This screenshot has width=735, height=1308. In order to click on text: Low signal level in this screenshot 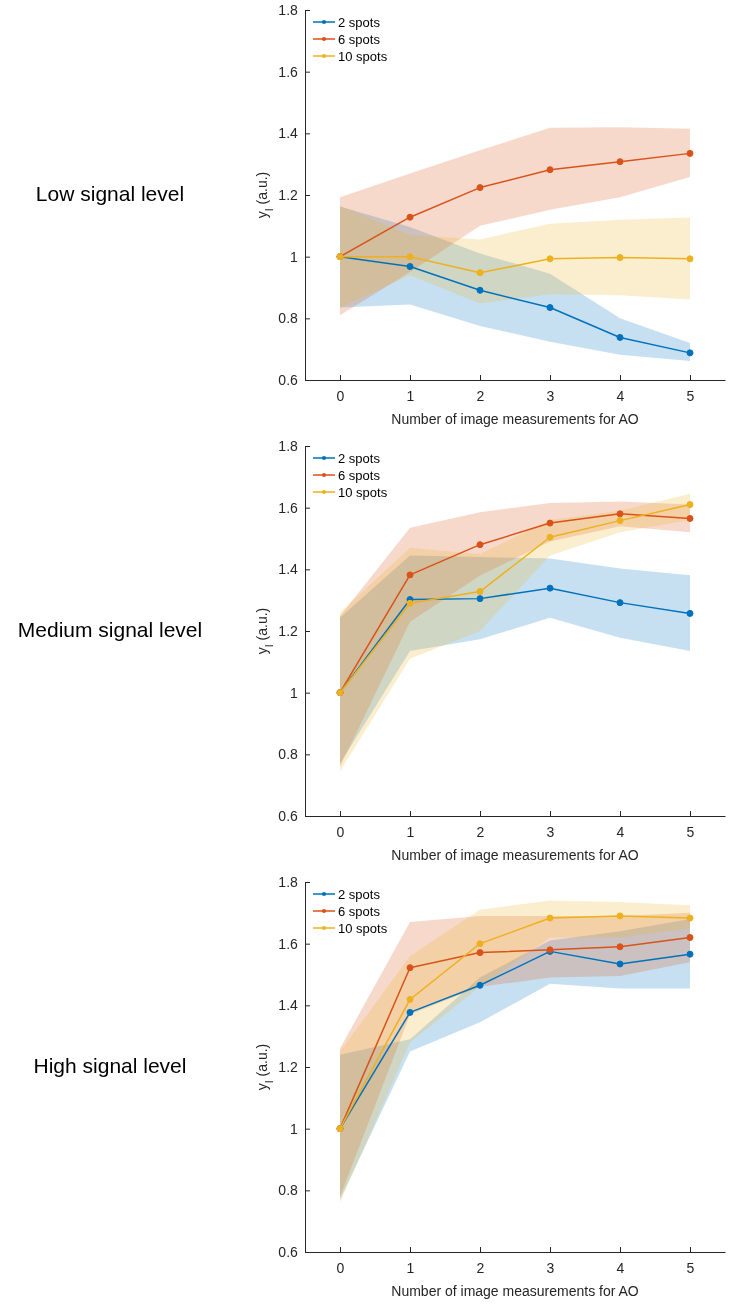, I will do `click(110, 193)`.